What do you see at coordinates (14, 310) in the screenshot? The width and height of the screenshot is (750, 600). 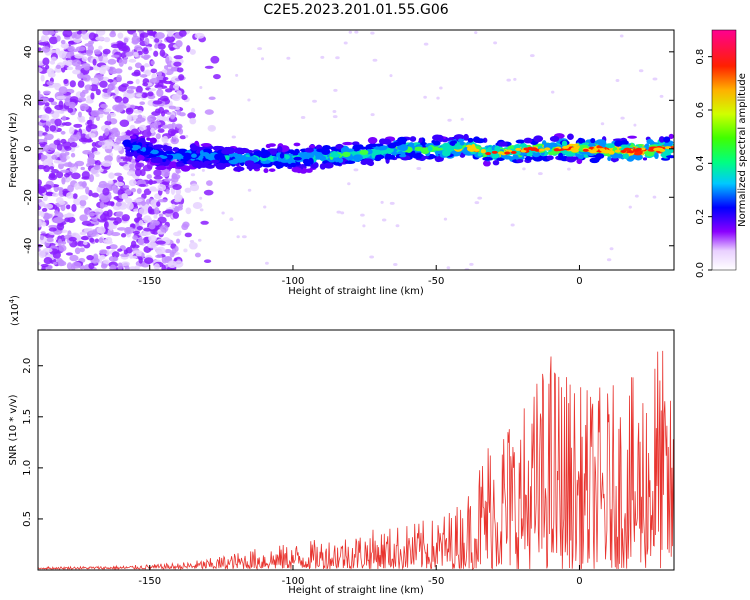 I see `snr-y-multiplier: (x104)` at bounding box center [14, 310].